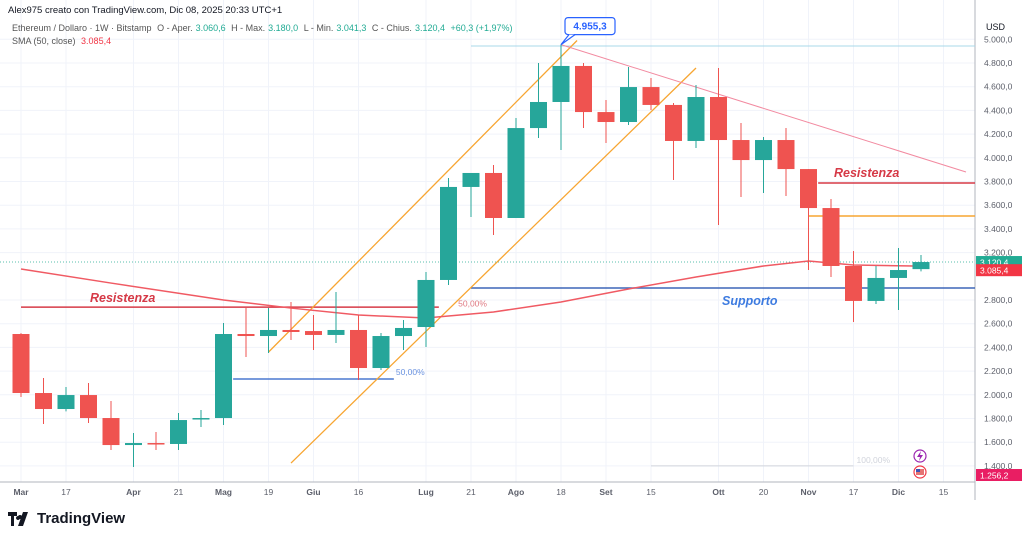 The image size is (1024, 539). I want to click on descending-trendline, so click(763, 108).